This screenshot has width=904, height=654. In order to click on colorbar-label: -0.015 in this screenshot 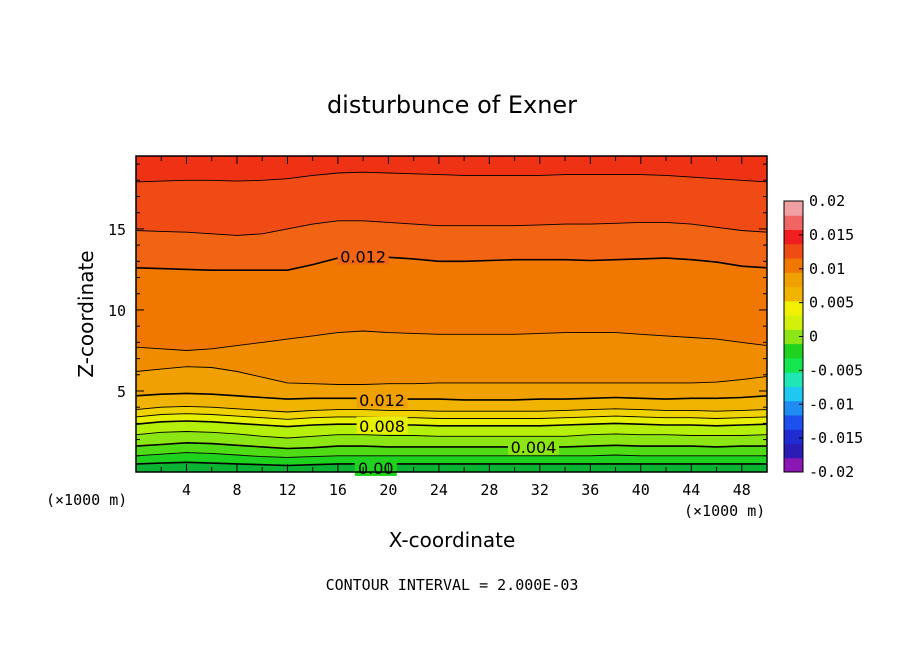, I will do `click(836, 438)`.